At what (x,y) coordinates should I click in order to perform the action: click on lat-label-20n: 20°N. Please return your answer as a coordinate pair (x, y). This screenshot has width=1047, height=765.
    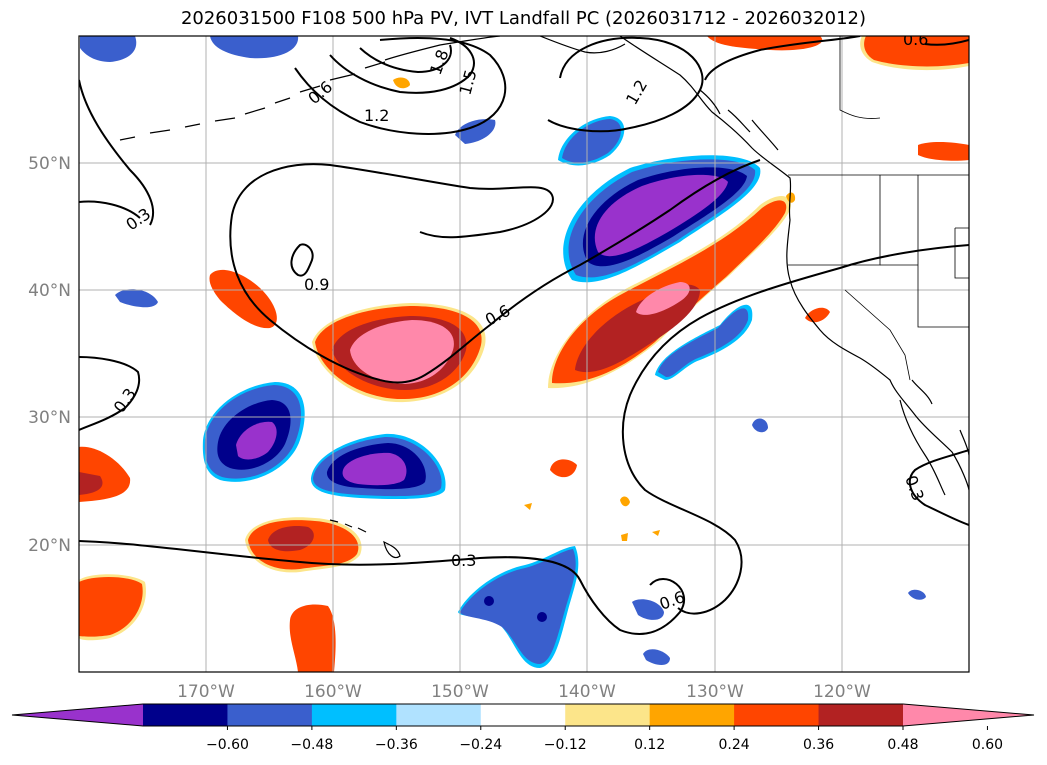
    Looking at the image, I should click on (49, 546).